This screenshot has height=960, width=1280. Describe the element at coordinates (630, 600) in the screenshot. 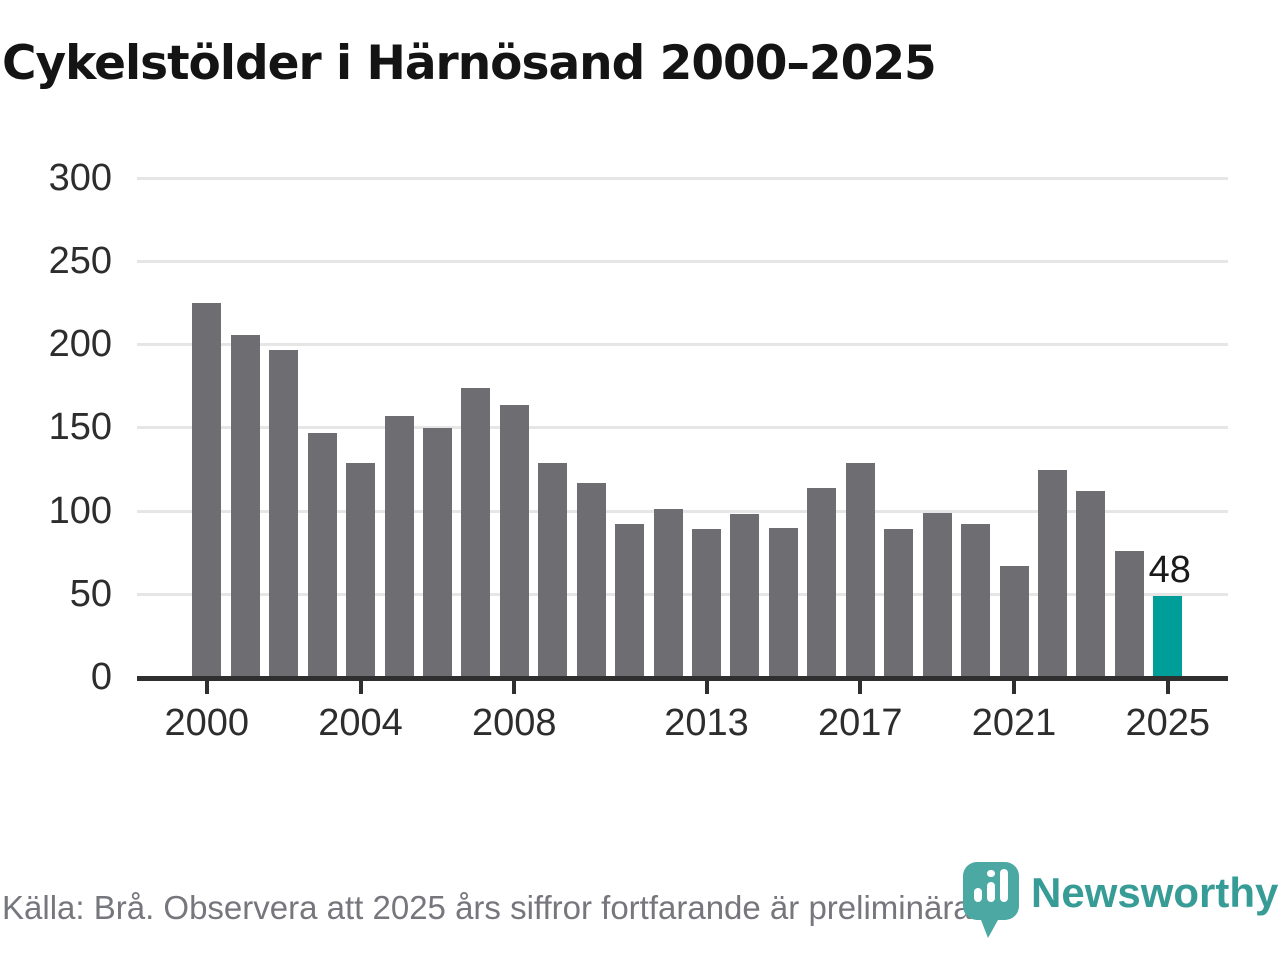

I see `bar-2011` at that location.